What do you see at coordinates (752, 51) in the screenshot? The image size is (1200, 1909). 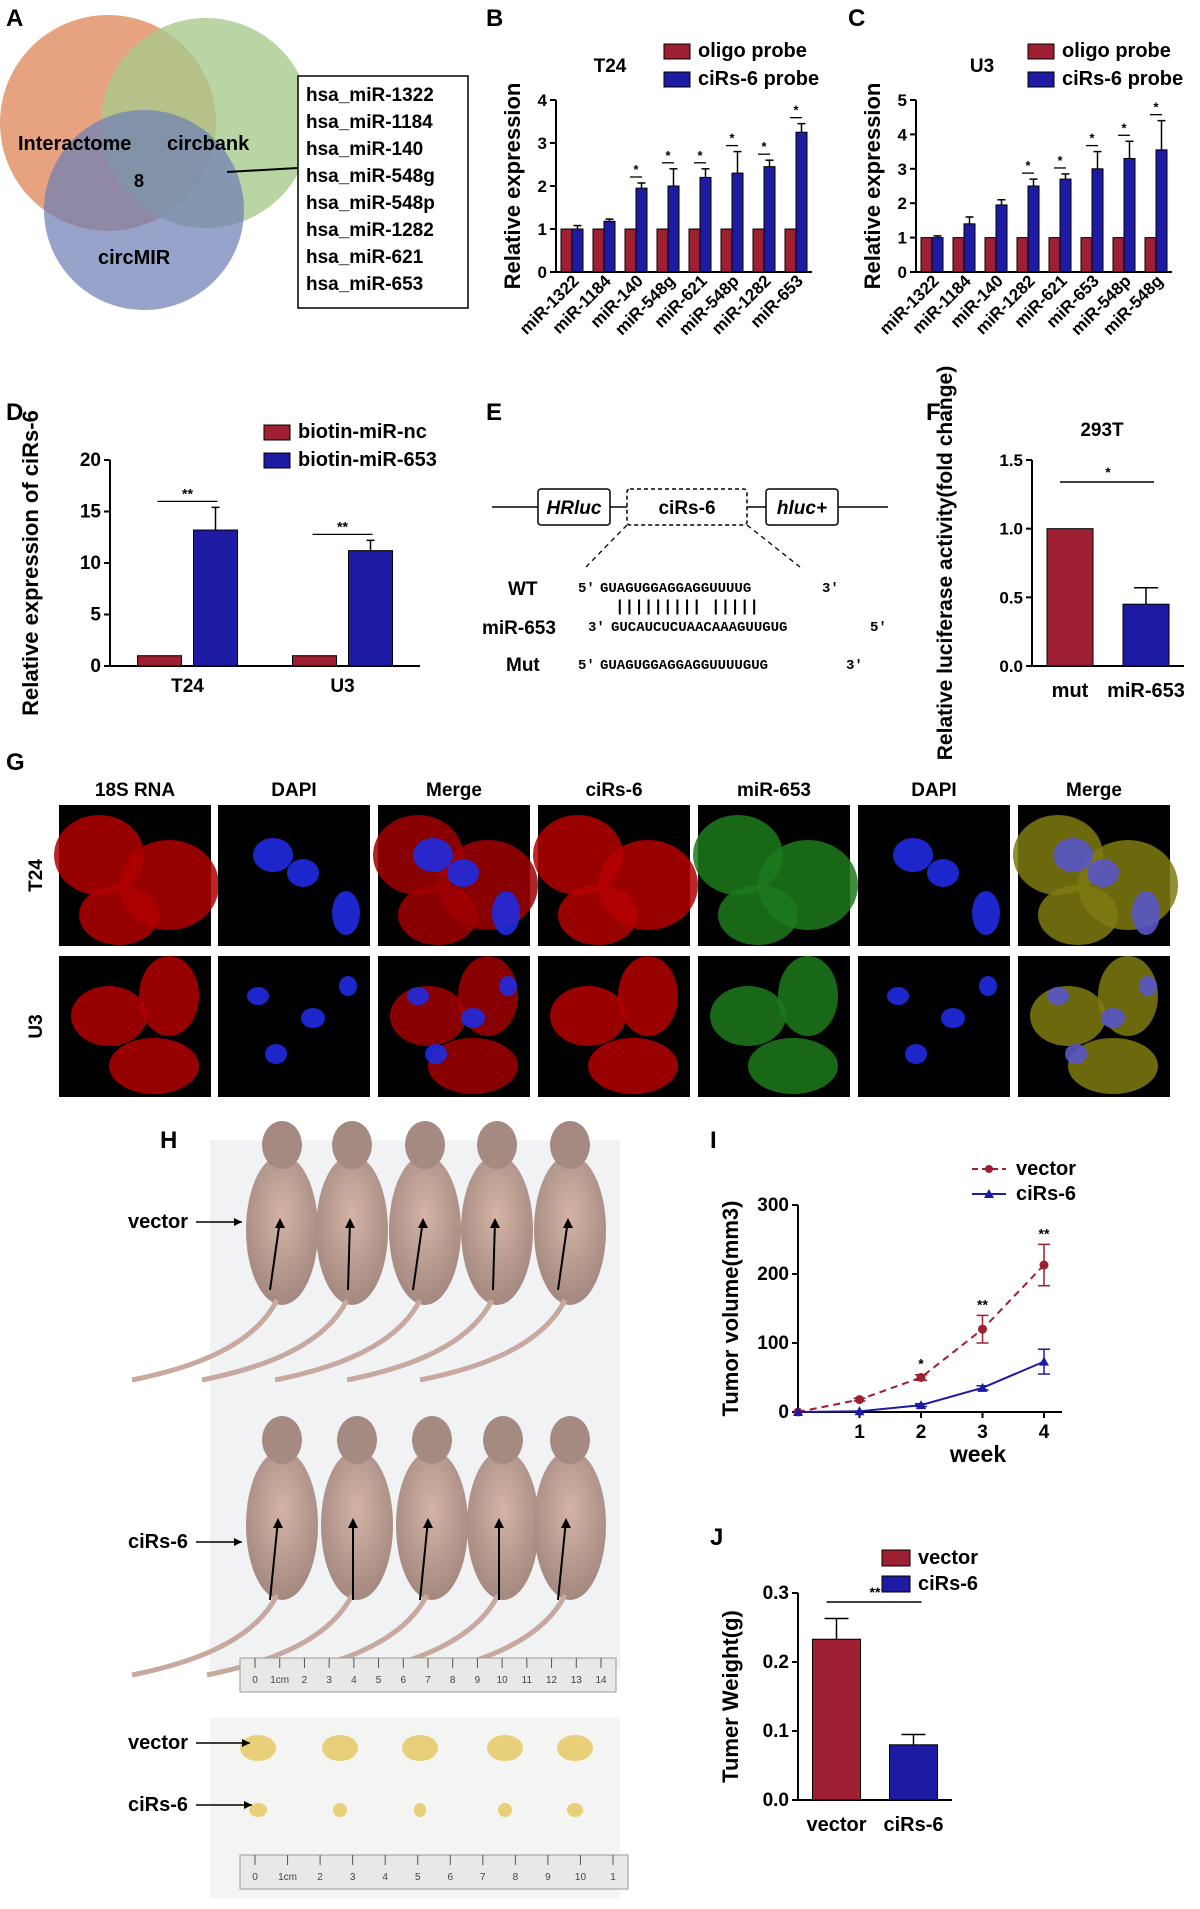 I see `legend-label: oligo probe` at bounding box center [752, 51].